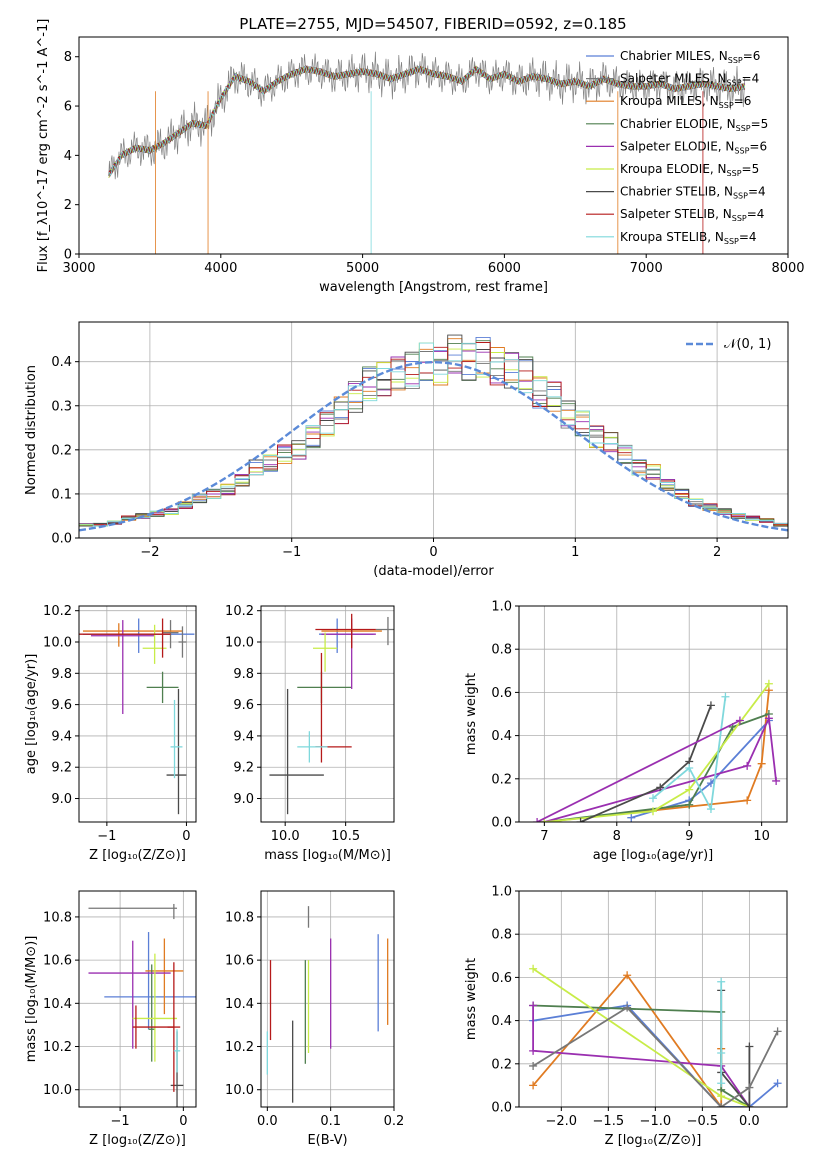  I want to click on x-tick-label: 5000, so click(362, 268).